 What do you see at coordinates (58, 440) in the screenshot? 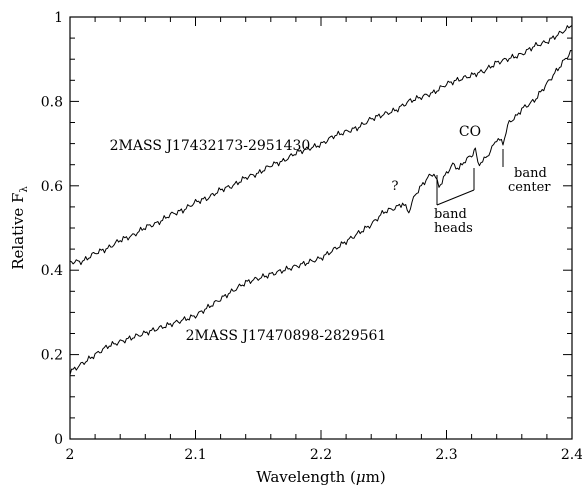
I see `y-tick-label: 0` at bounding box center [58, 440].